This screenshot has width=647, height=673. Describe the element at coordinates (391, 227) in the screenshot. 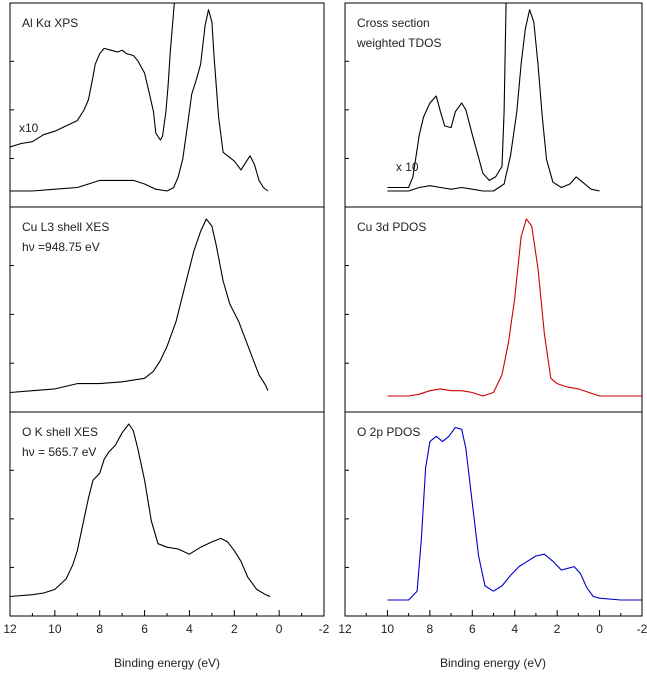

I see `panel-label: Cu 3d PDOS` at that location.